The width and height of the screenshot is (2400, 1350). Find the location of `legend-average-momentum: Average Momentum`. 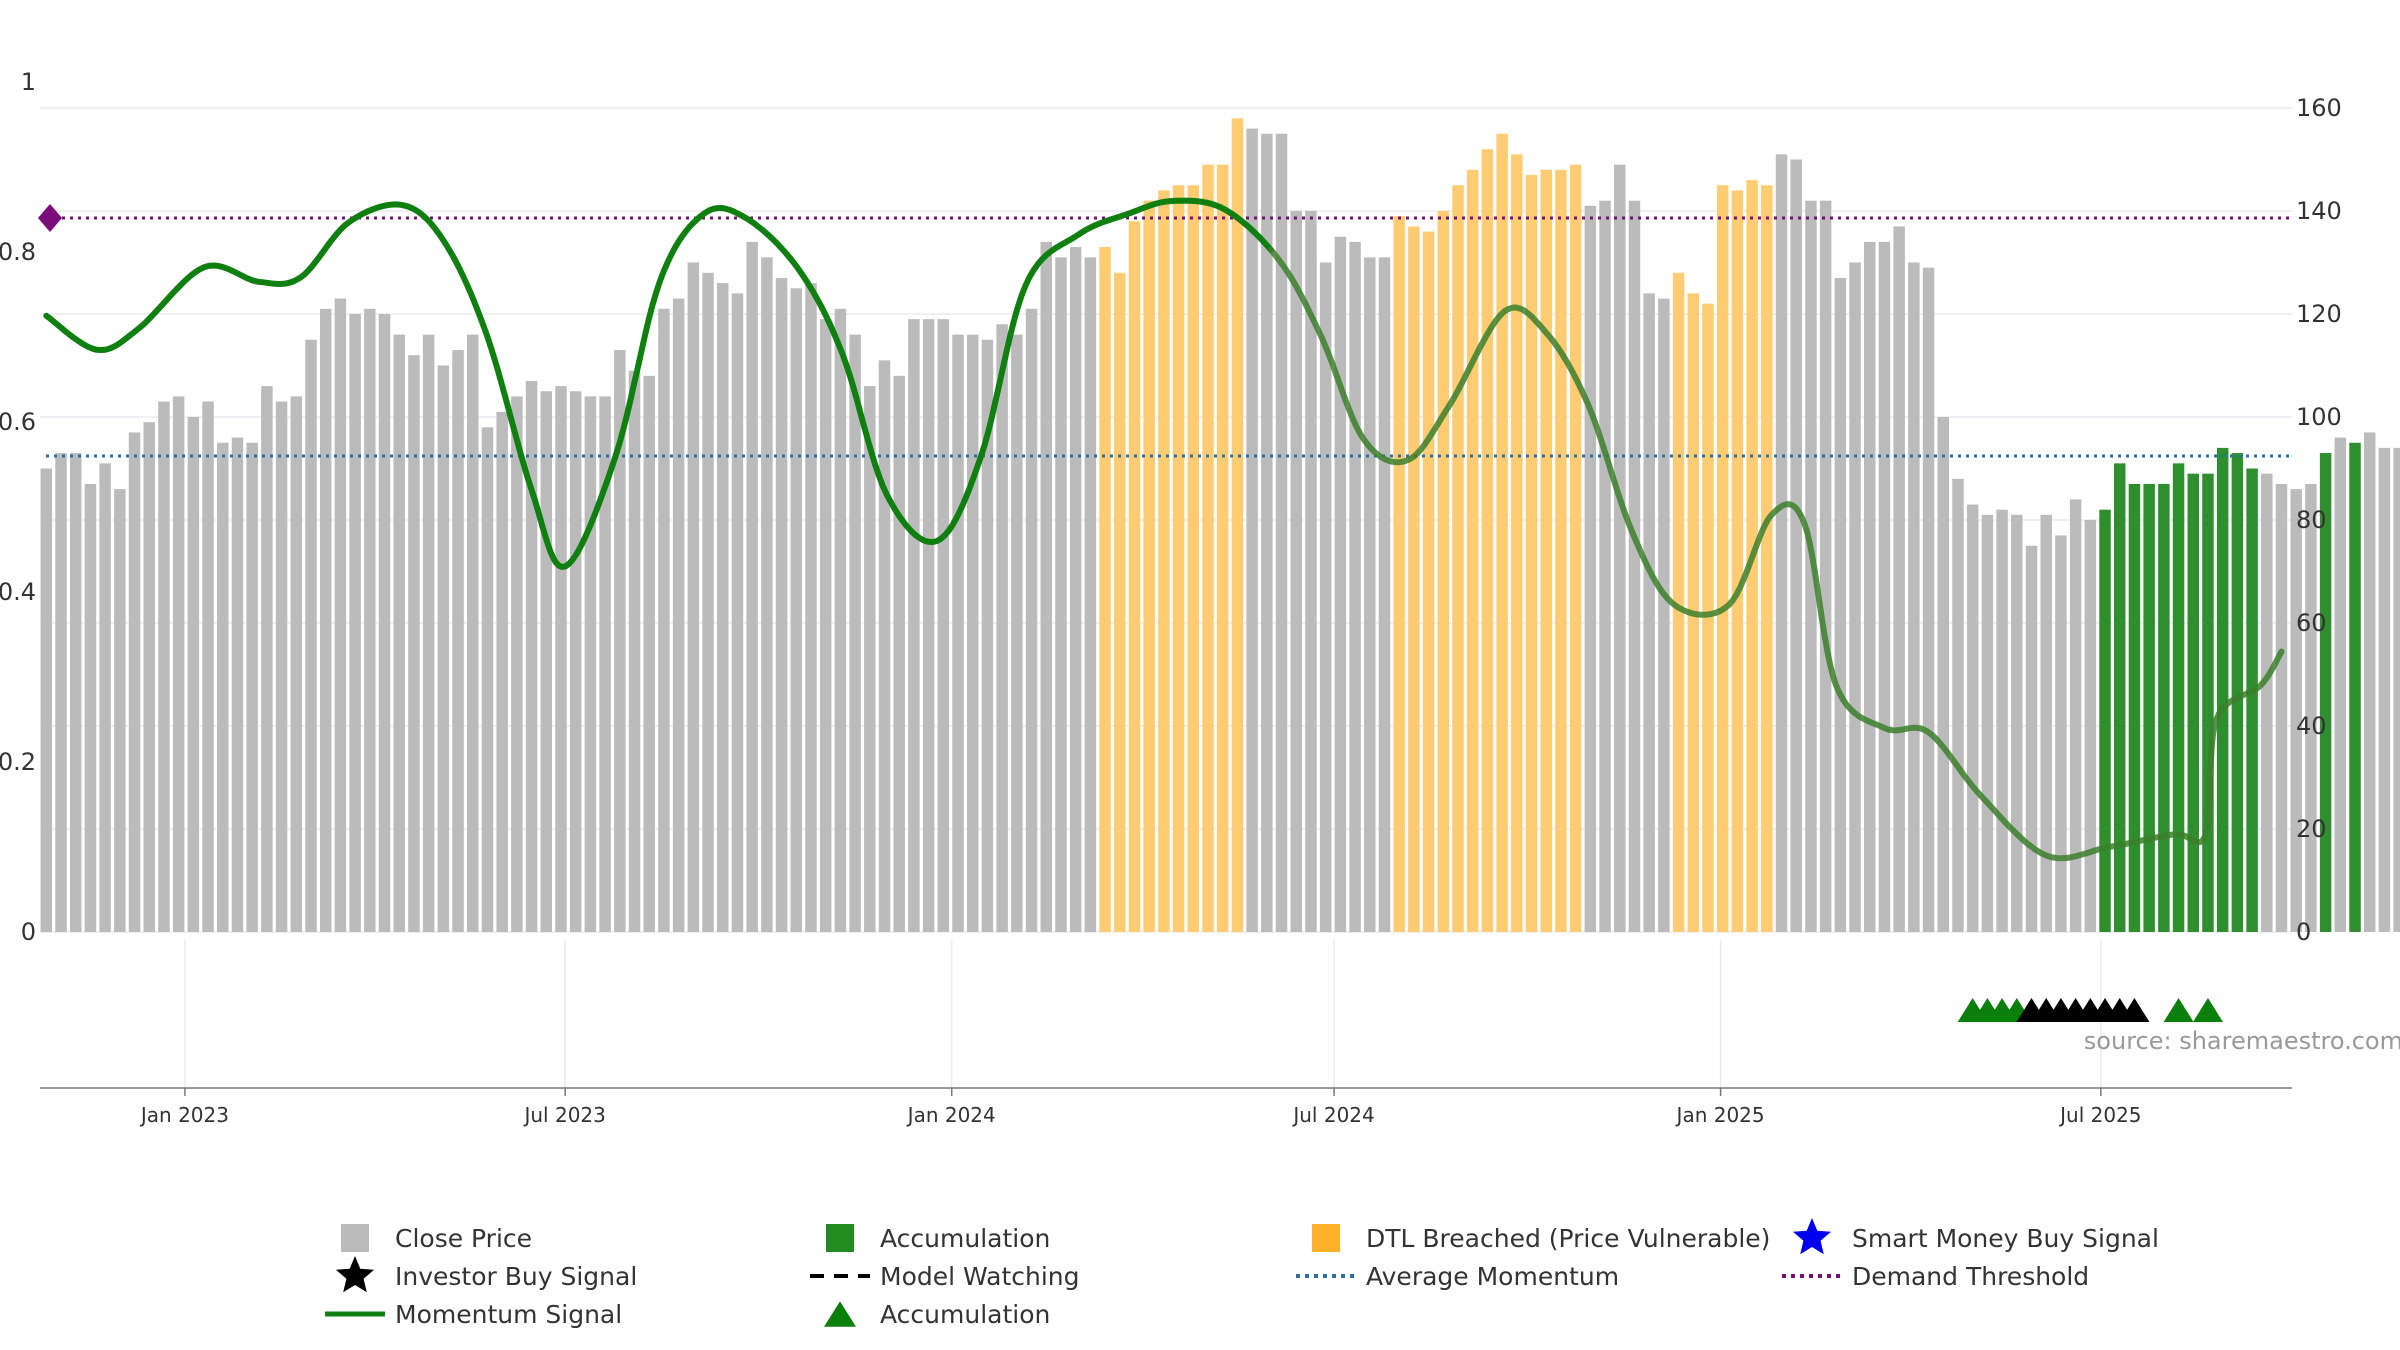

legend-average-momentum: Average Momentum is located at coordinates (1457, 1276).